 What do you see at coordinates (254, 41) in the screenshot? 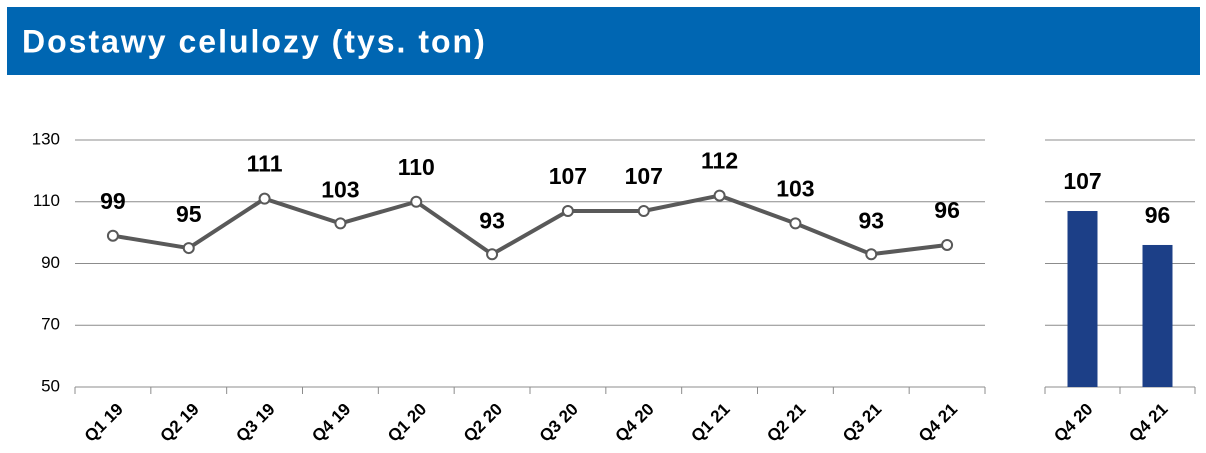
I see `chart-title: Dostawy celulozy (tys. ton)` at bounding box center [254, 41].